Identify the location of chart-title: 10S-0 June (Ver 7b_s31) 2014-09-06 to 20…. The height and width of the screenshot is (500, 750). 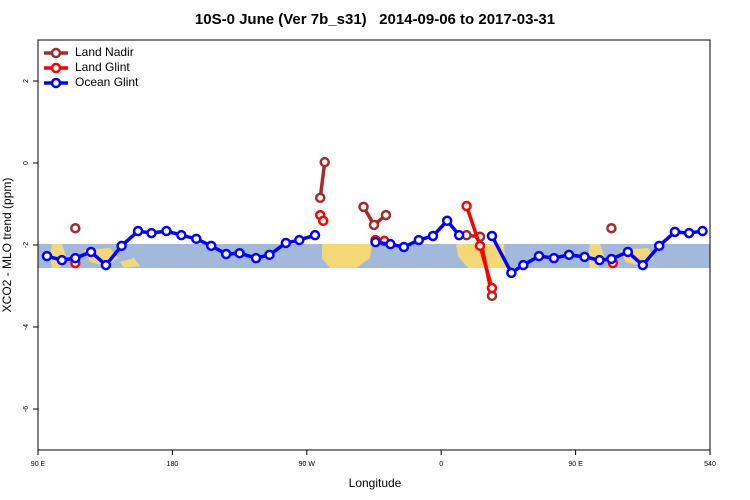
(375, 19).